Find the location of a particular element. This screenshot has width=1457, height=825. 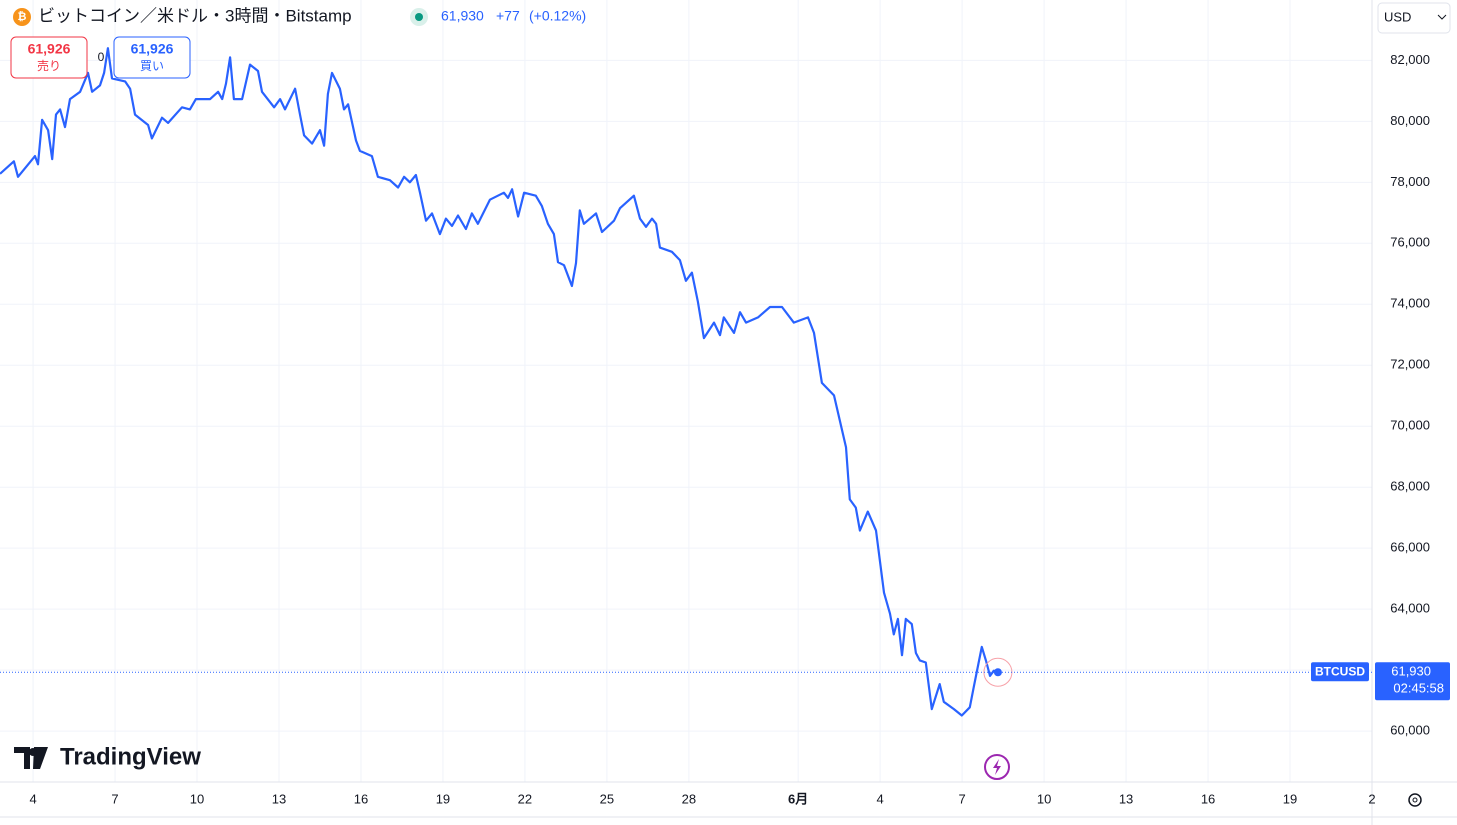

x-tick-label: 2 is located at coordinates (1371, 798).